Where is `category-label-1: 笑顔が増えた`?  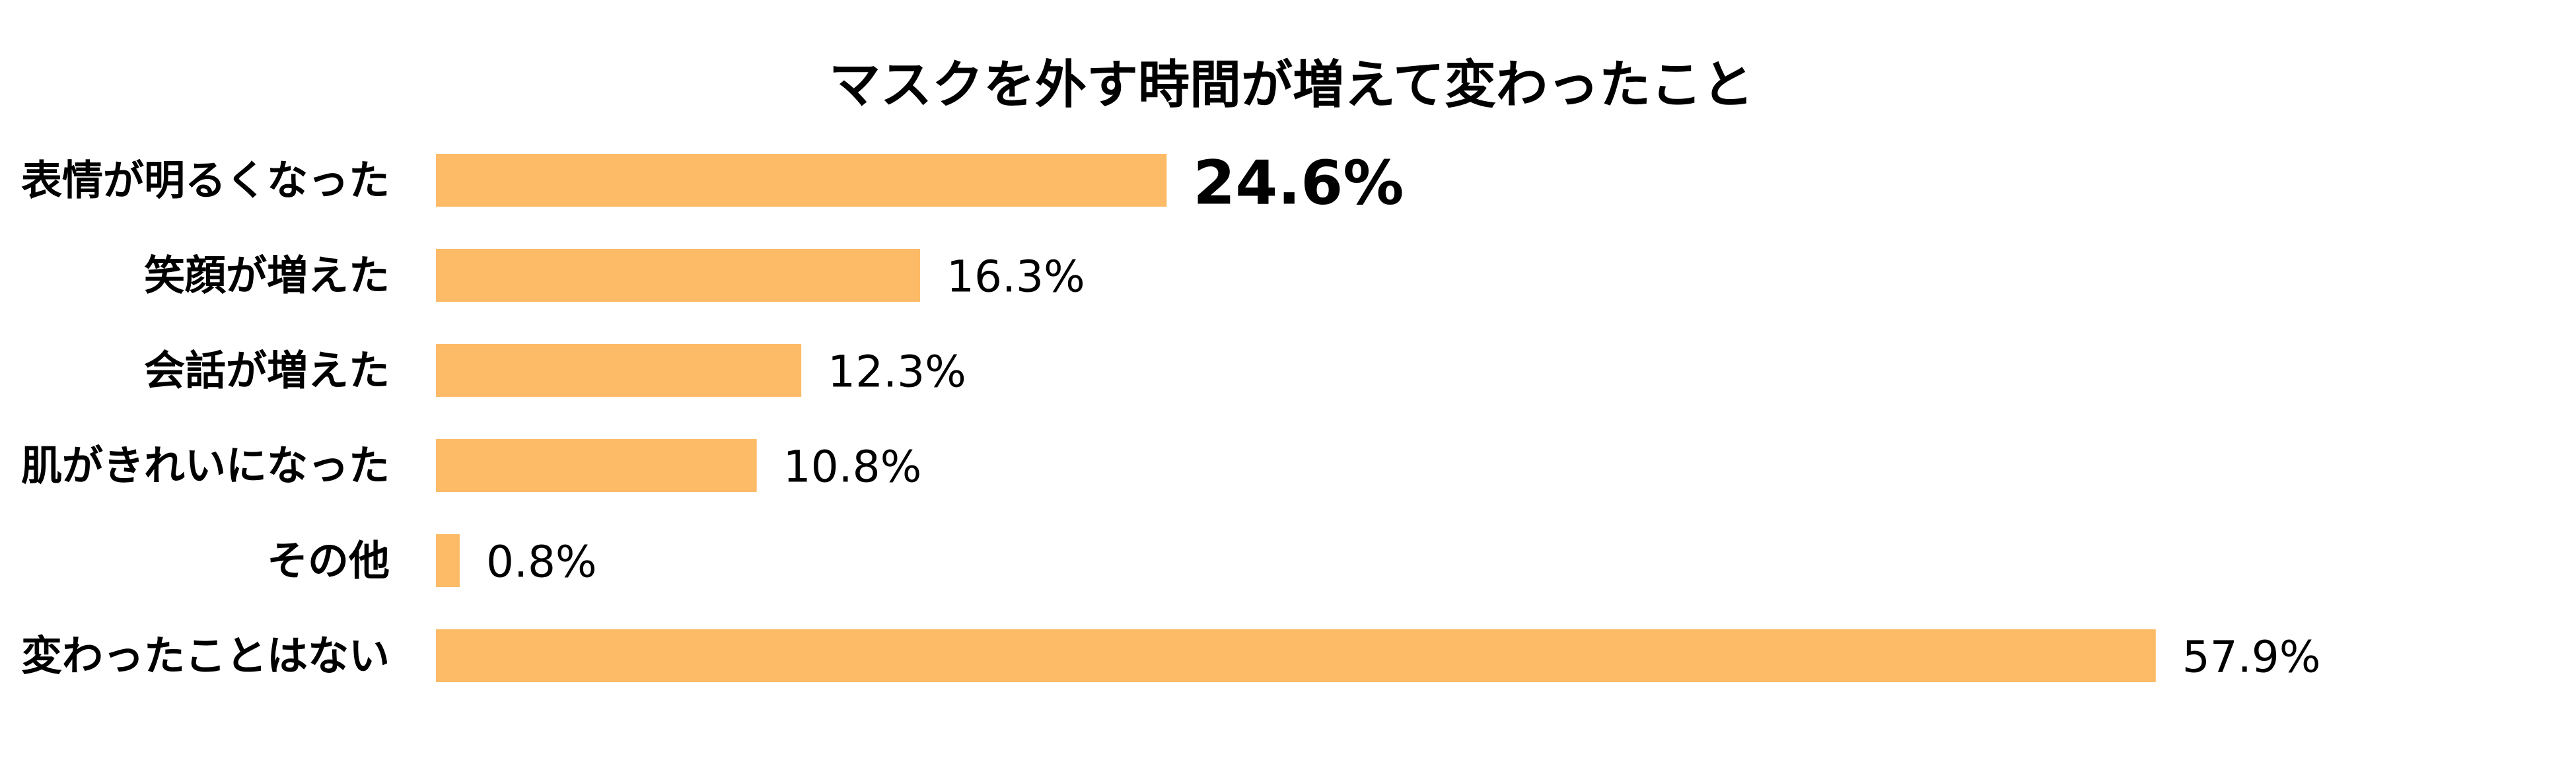 category-label-1: 笑顔が増えた is located at coordinates (267, 276).